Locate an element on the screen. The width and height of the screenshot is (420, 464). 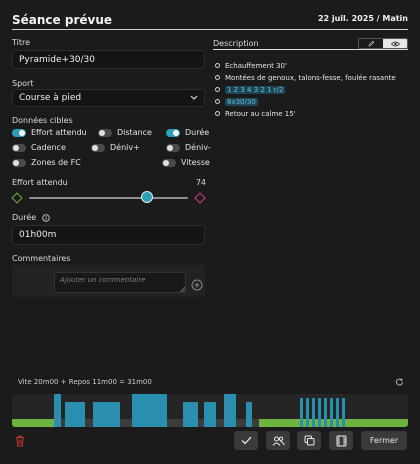
titre-input: Pyramide+30/30 is located at coordinates (108, 59).